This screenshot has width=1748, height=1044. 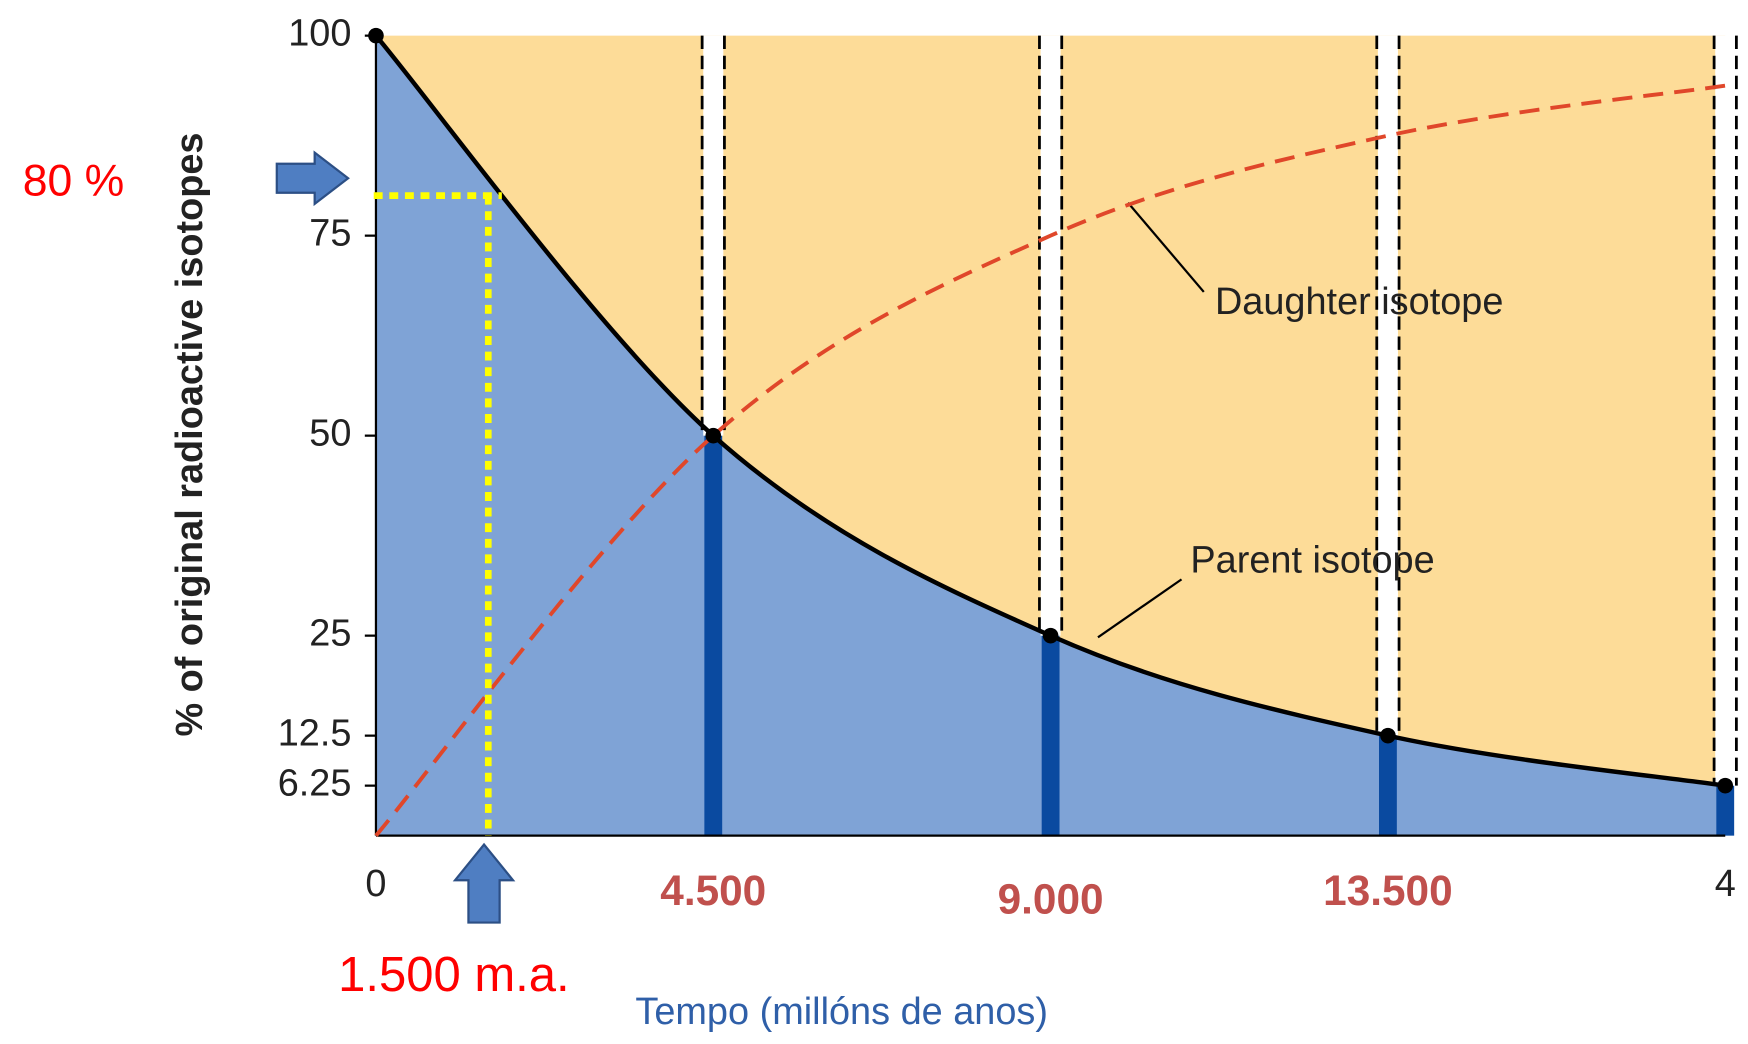 What do you see at coordinates (74, 181) in the screenshot?
I see `reading-y-label: 80 %` at bounding box center [74, 181].